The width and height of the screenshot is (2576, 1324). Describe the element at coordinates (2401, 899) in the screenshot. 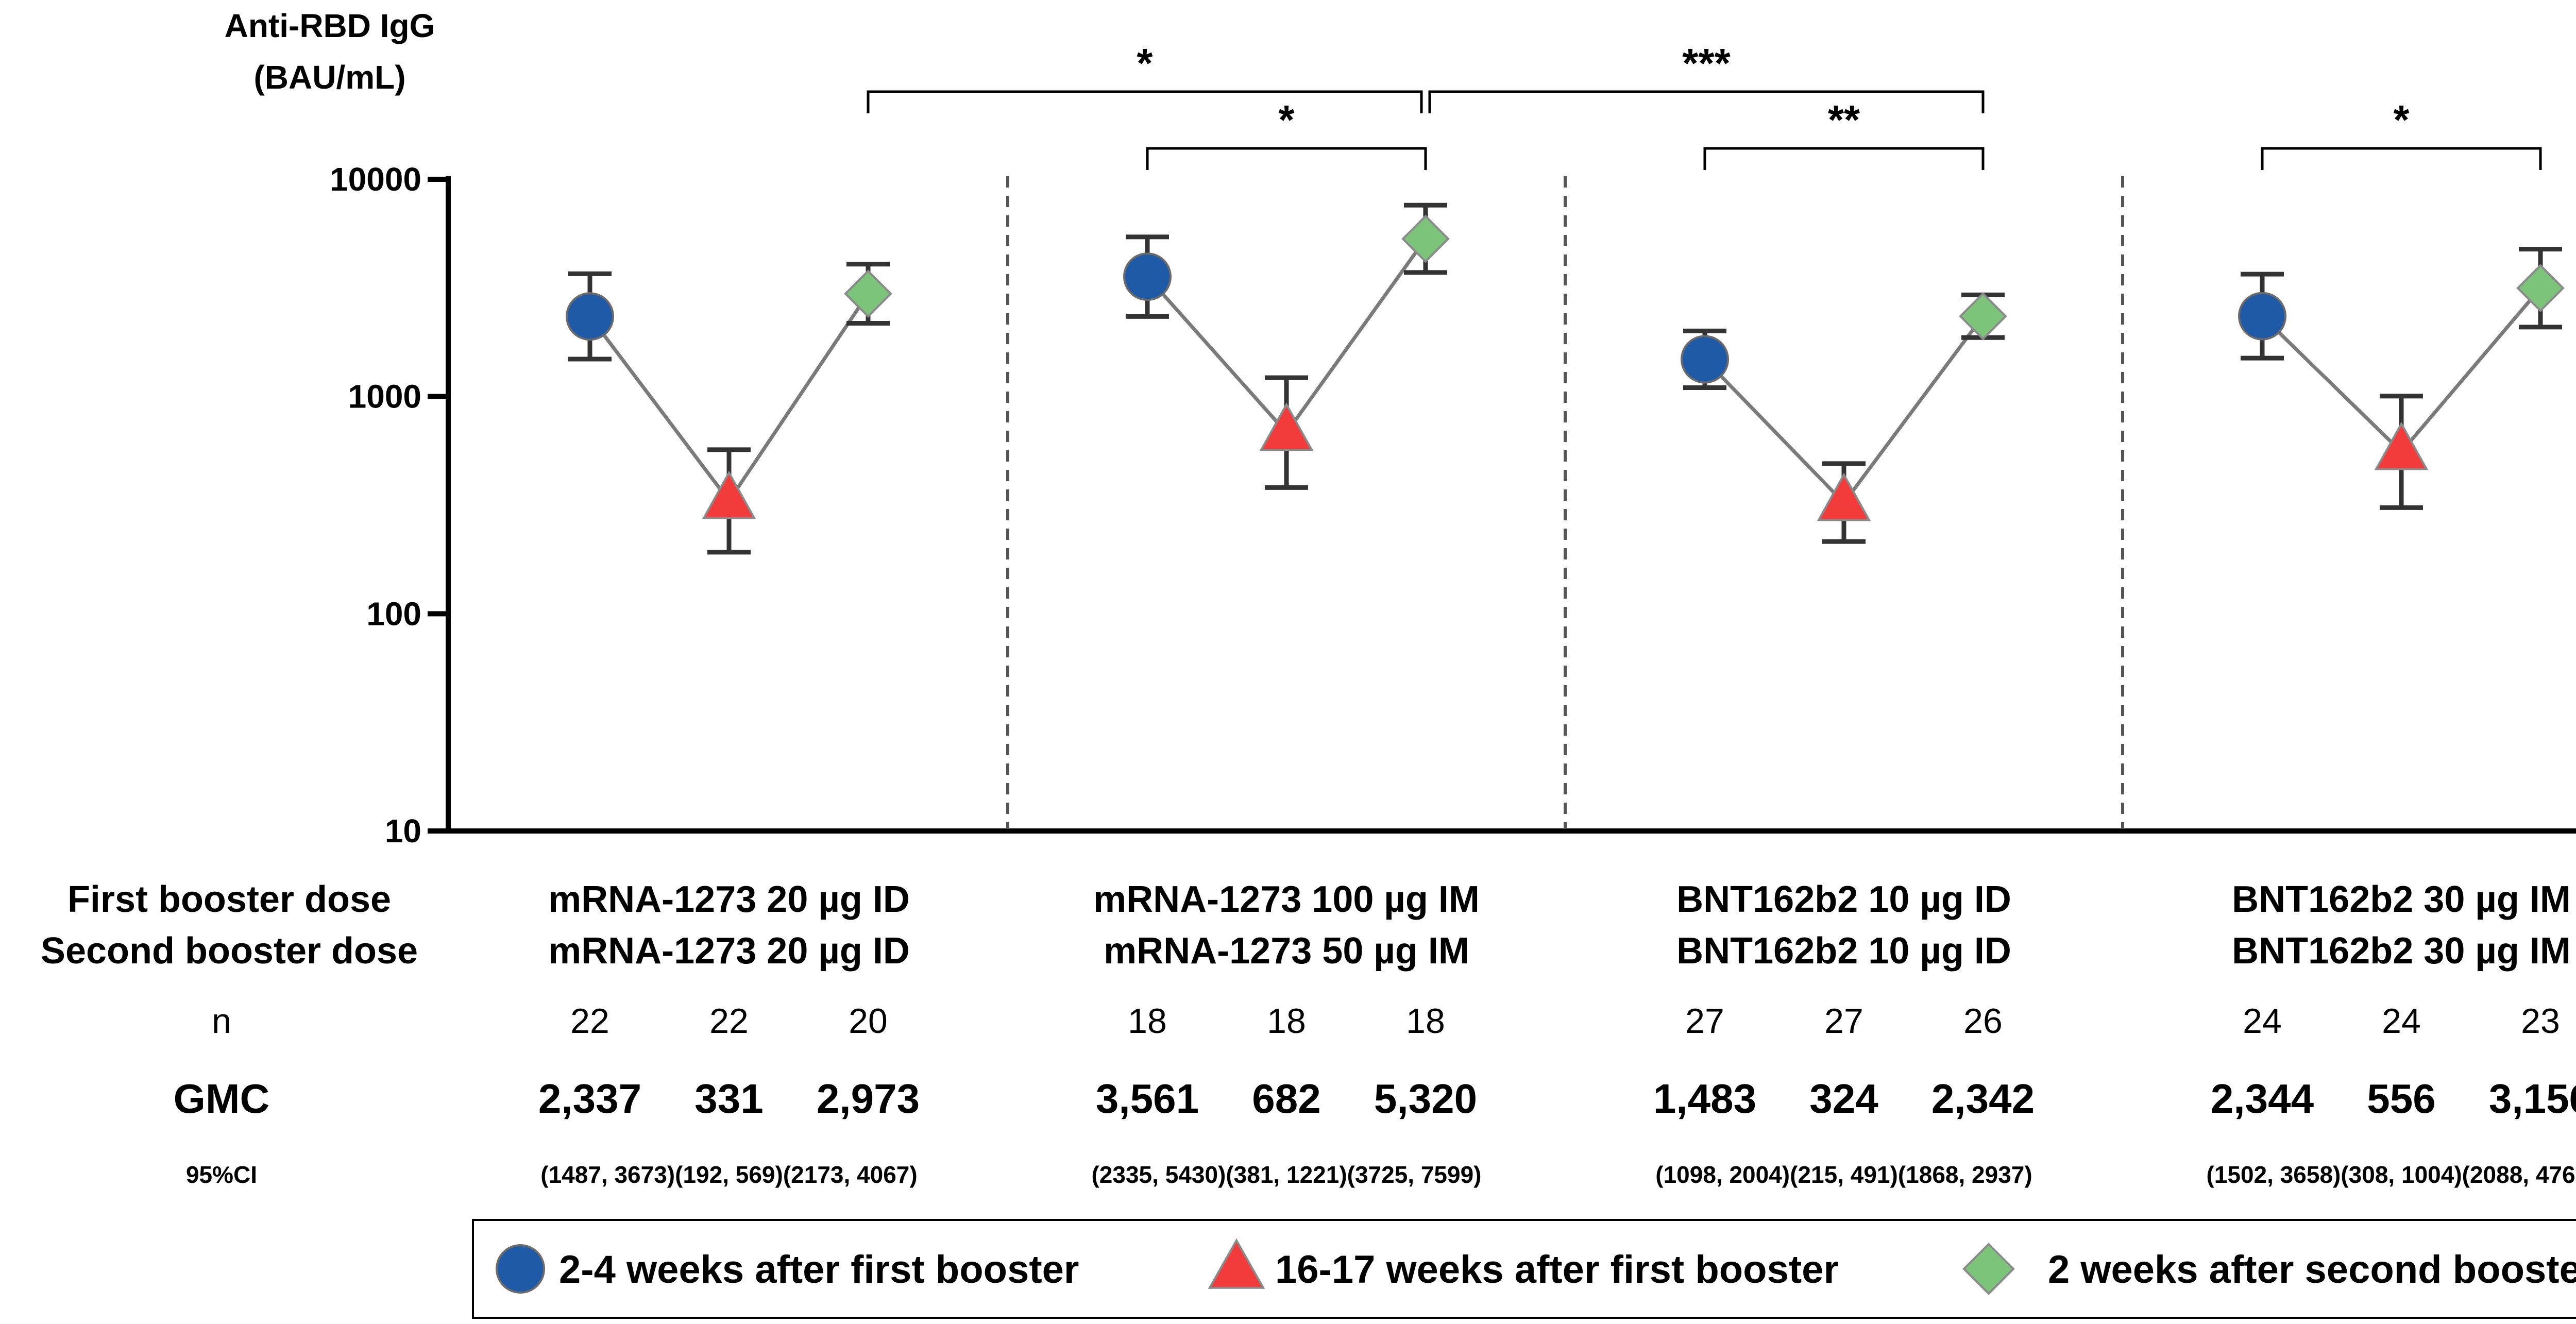

I see `group-first-booster-label: BNT162b2 30 µg IM` at that location.